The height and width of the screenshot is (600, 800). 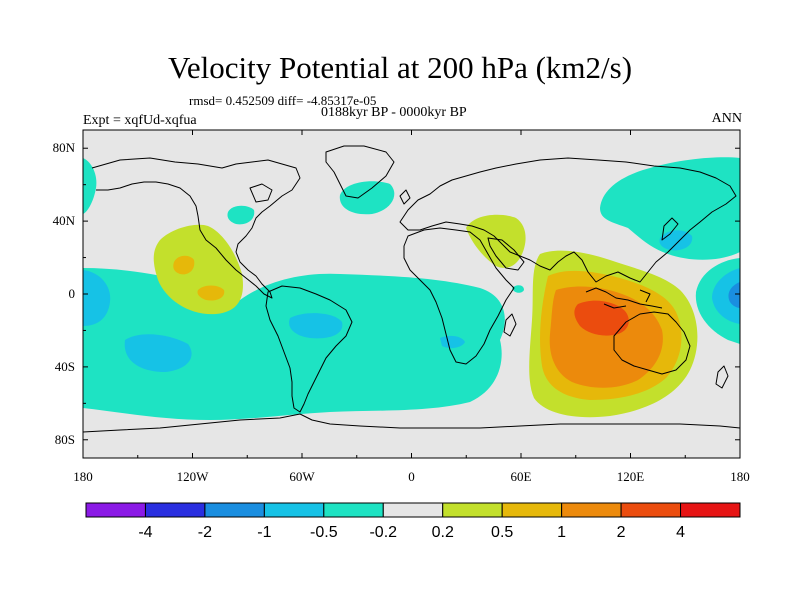 I want to click on contour-negative-dateline-east-mid, so click(x=726, y=296).